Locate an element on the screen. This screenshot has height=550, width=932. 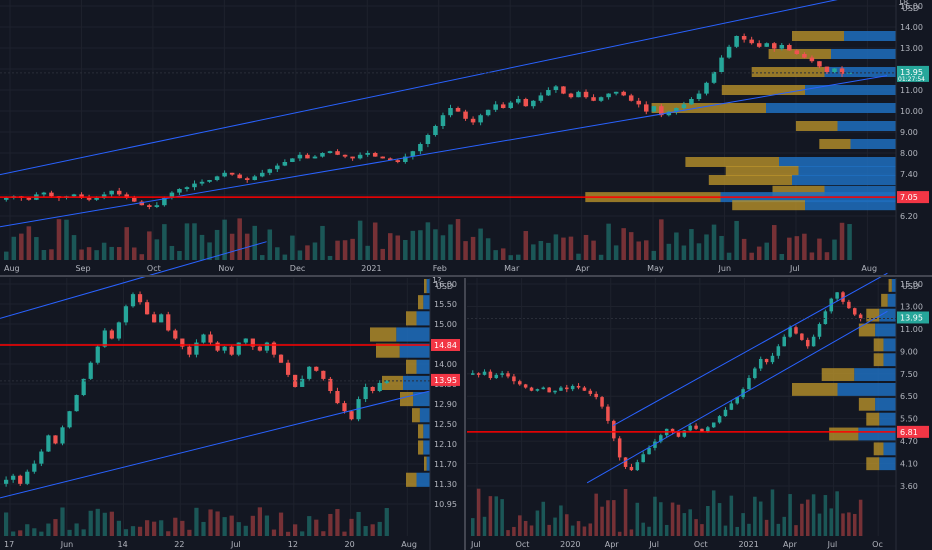
price-tick-label: 16.00 is located at coordinates (445, 284).